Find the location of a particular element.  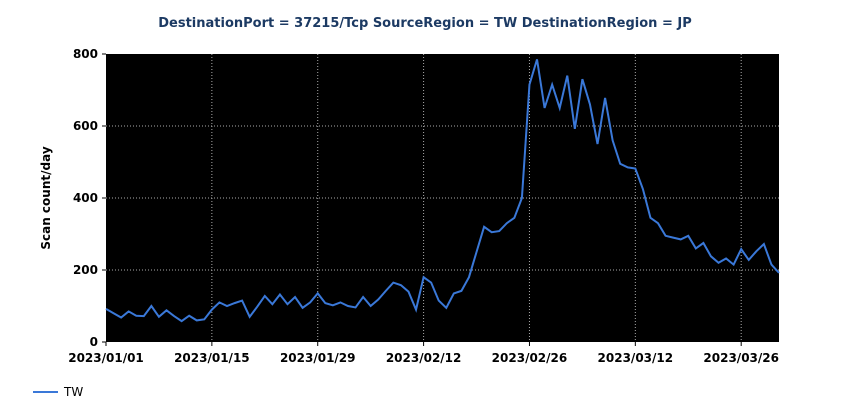

y-tick-label: 600 is located at coordinates (85, 126).